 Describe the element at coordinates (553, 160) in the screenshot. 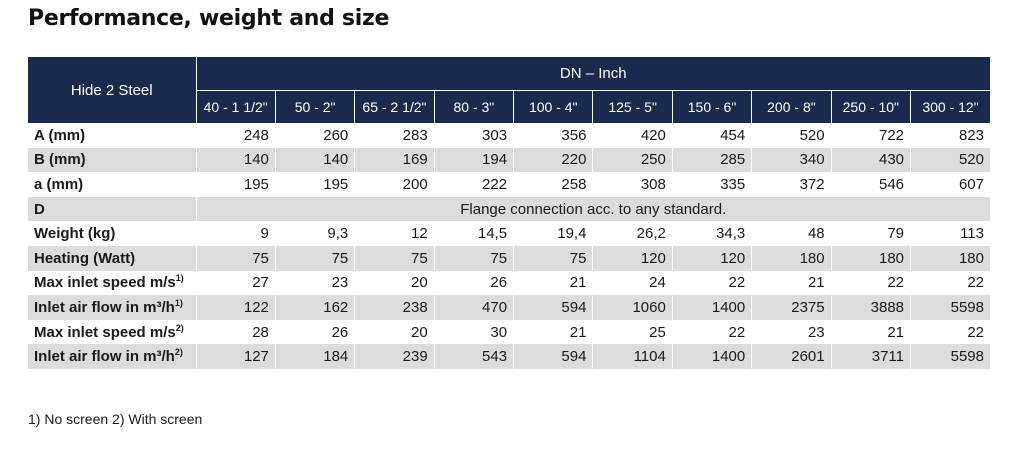

I see `table-cell: 220` at that location.